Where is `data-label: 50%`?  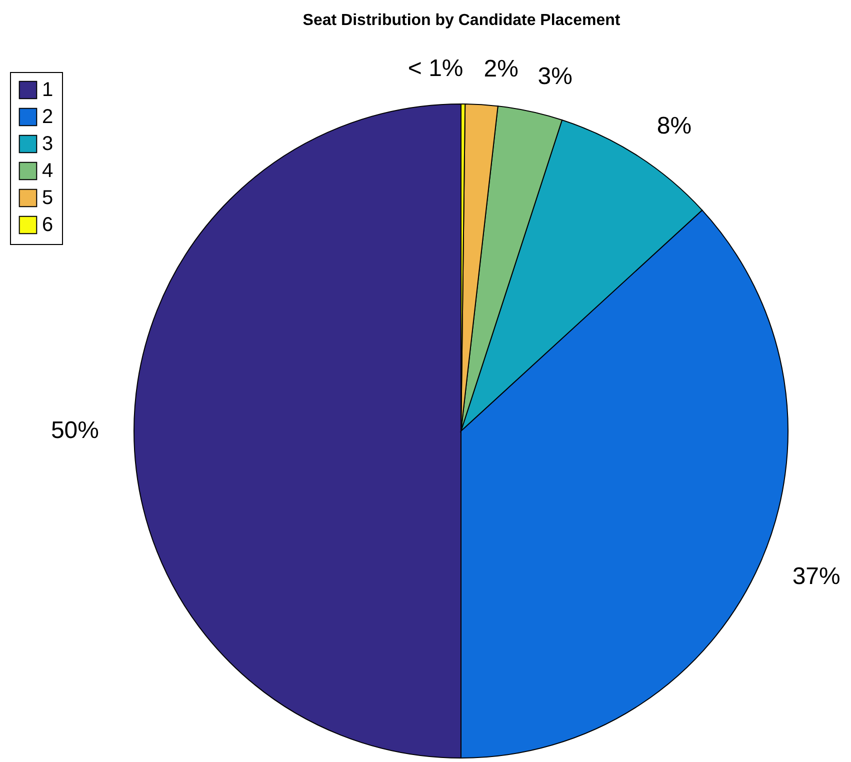
data-label: 50% is located at coordinates (74, 430).